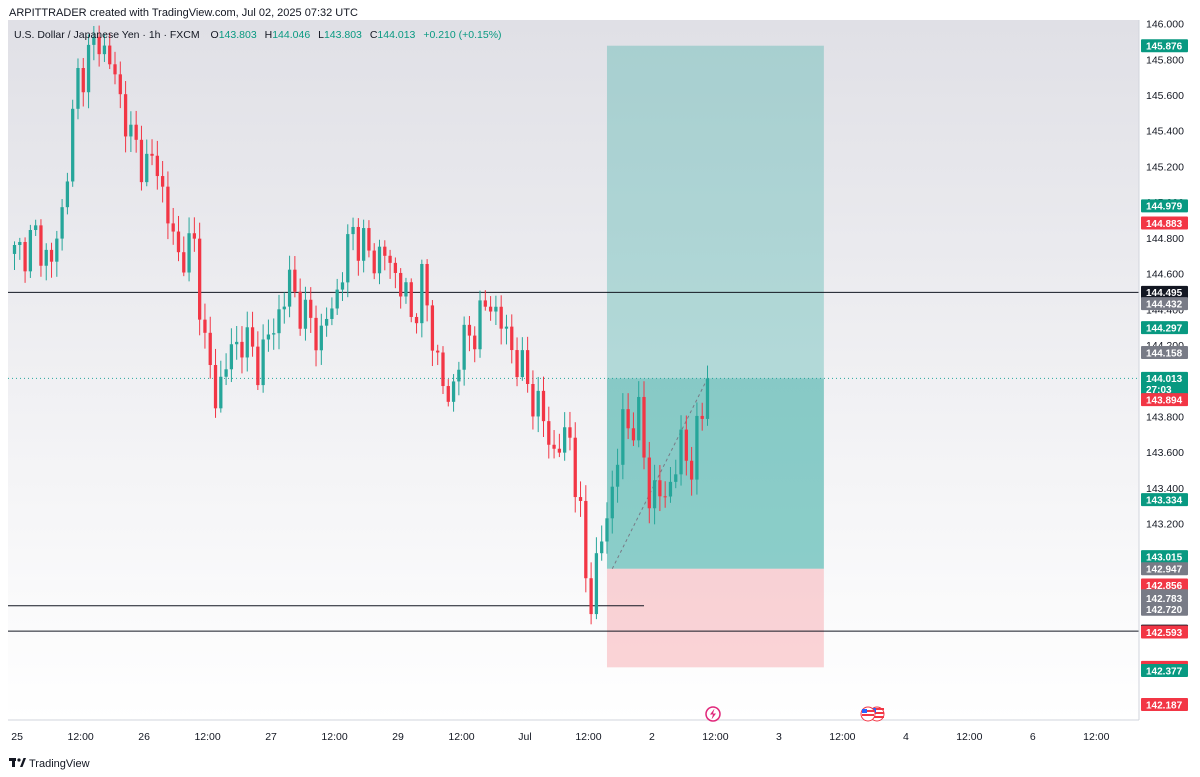 The image size is (1200, 777). I want to click on price-badge: 144.158, so click(1164, 352).